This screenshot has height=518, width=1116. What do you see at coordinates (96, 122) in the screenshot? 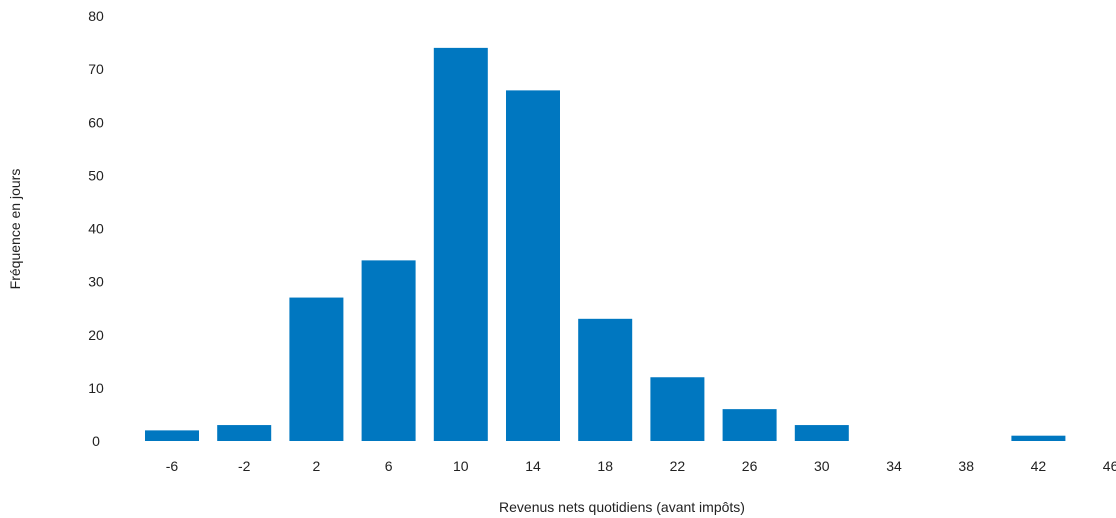
I see `y-tick-label: 60` at bounding box center [96, 122].